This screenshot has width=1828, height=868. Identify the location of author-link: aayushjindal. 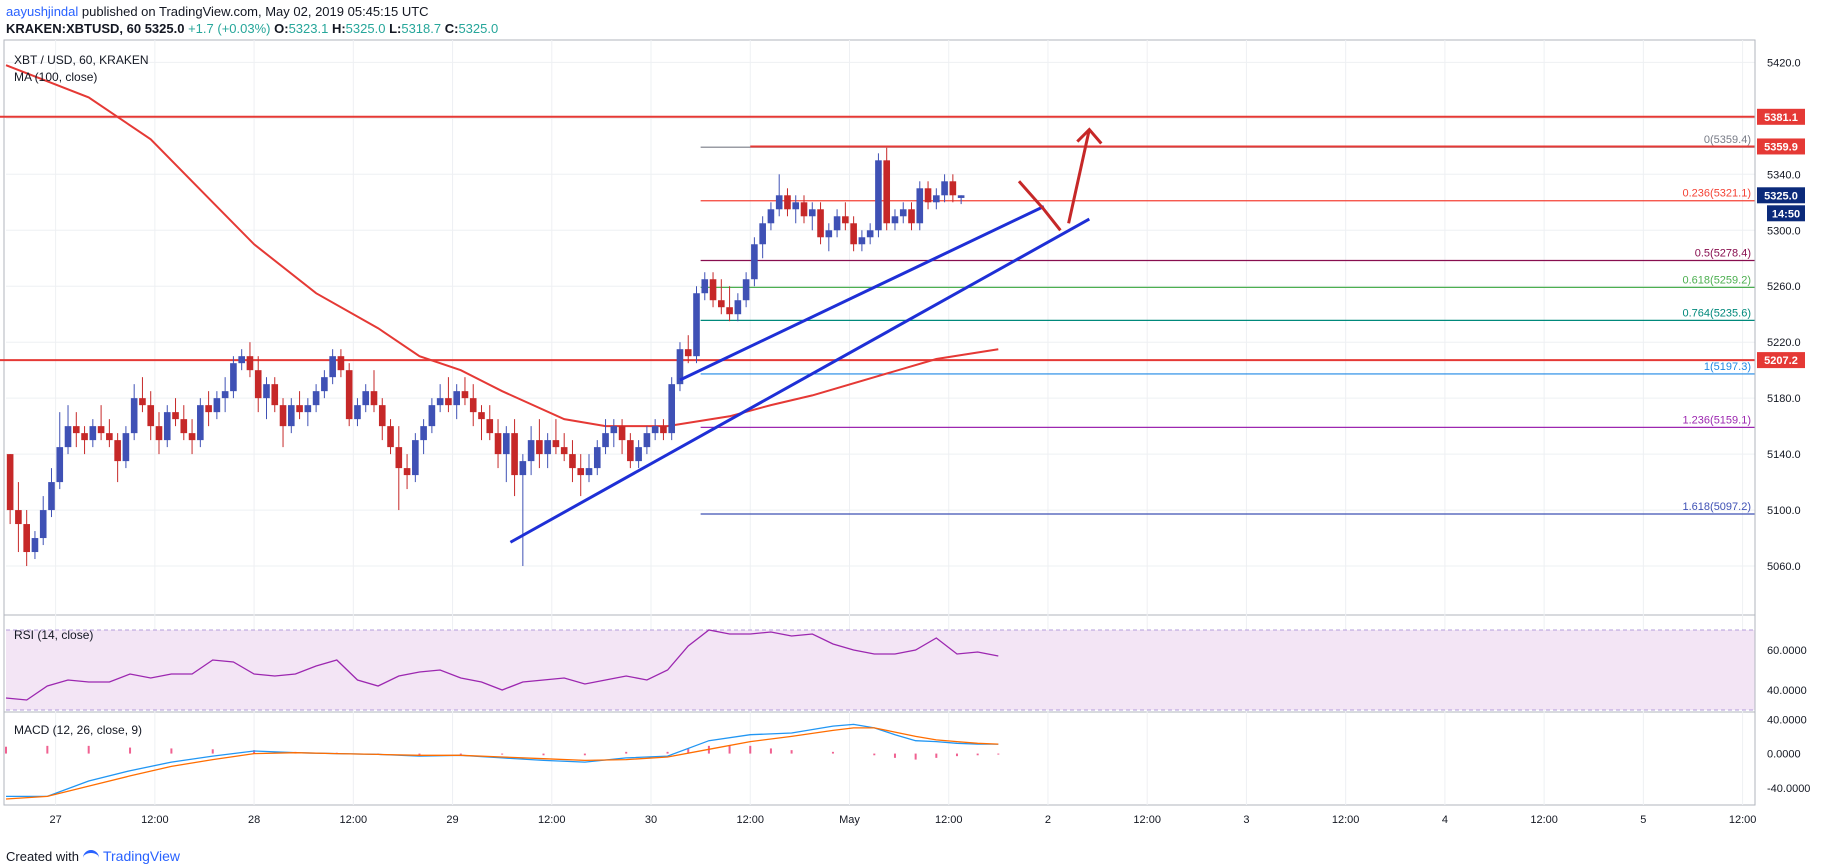
(42, 11).